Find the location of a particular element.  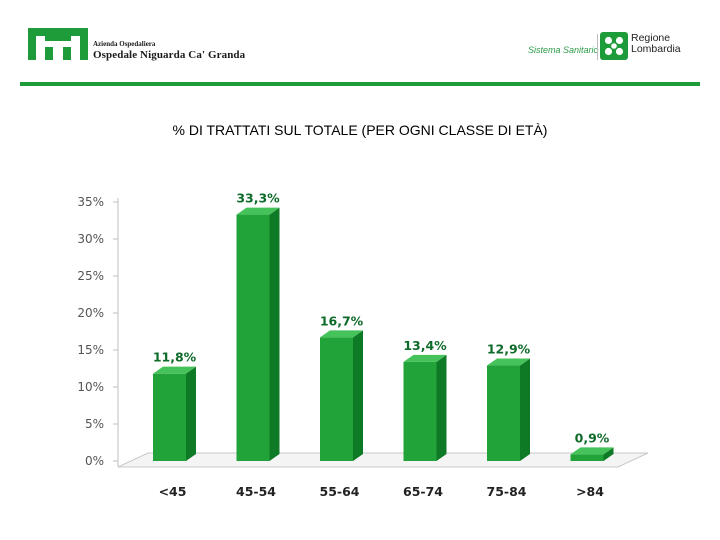

x-tick-label: >84 is located at coordinates (590, 491).